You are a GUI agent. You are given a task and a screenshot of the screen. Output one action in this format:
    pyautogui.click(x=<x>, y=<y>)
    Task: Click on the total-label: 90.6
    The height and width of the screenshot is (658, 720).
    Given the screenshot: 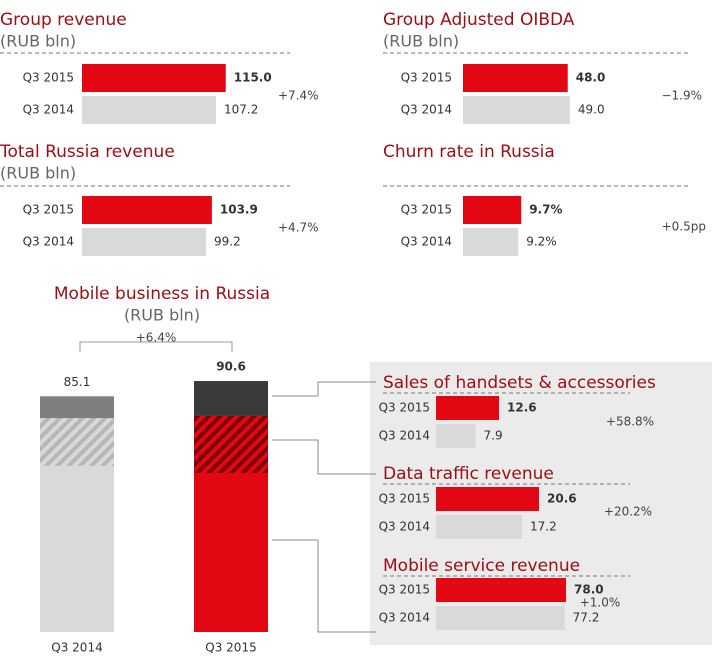 What is the action you would take?
    pyautogui.click(x=231, y=367)
    